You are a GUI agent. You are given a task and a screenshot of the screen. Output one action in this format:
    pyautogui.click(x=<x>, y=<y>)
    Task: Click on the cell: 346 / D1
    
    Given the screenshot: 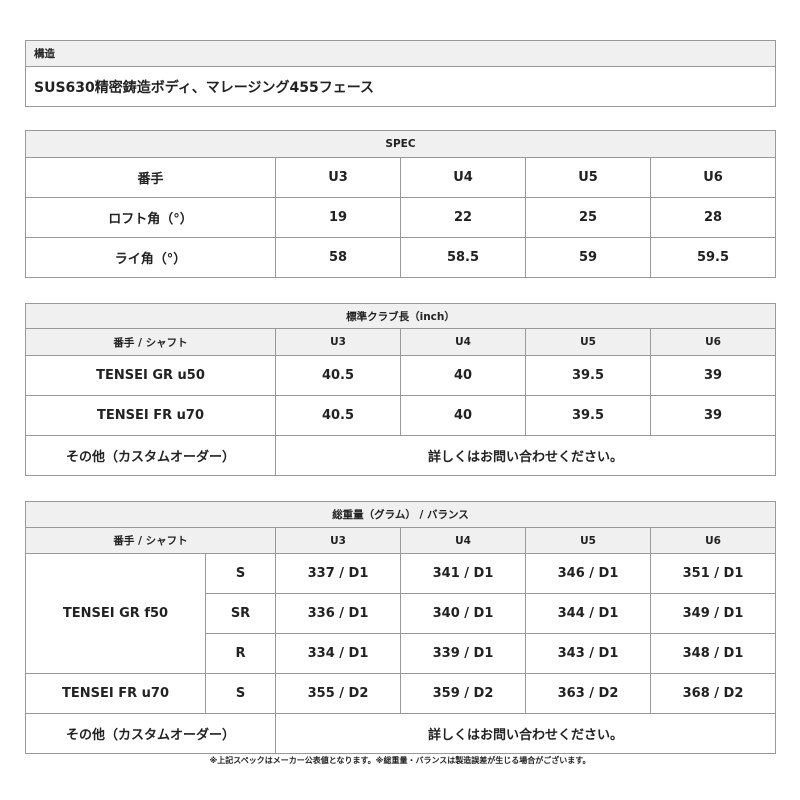 What is the action you would take?
    pyautogui.click(x=588, y=573)
    